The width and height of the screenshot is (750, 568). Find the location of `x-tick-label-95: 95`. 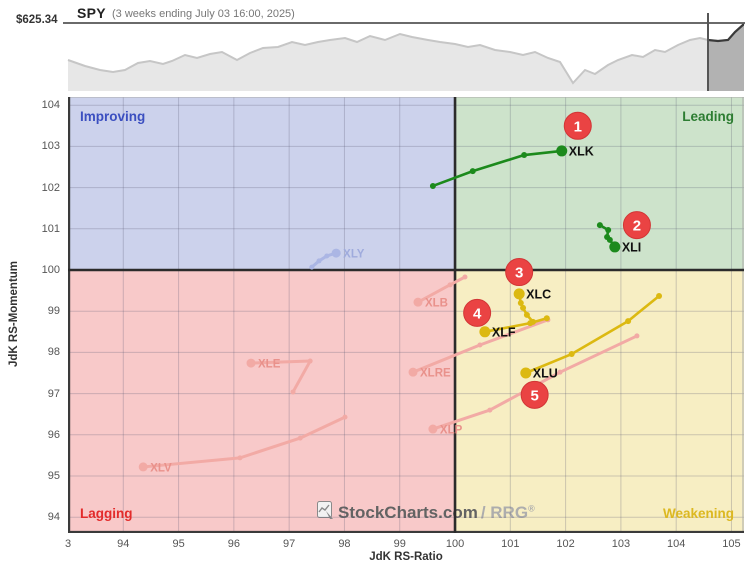

x-tick-label-95: 95 is located at coordinates (178, 544).